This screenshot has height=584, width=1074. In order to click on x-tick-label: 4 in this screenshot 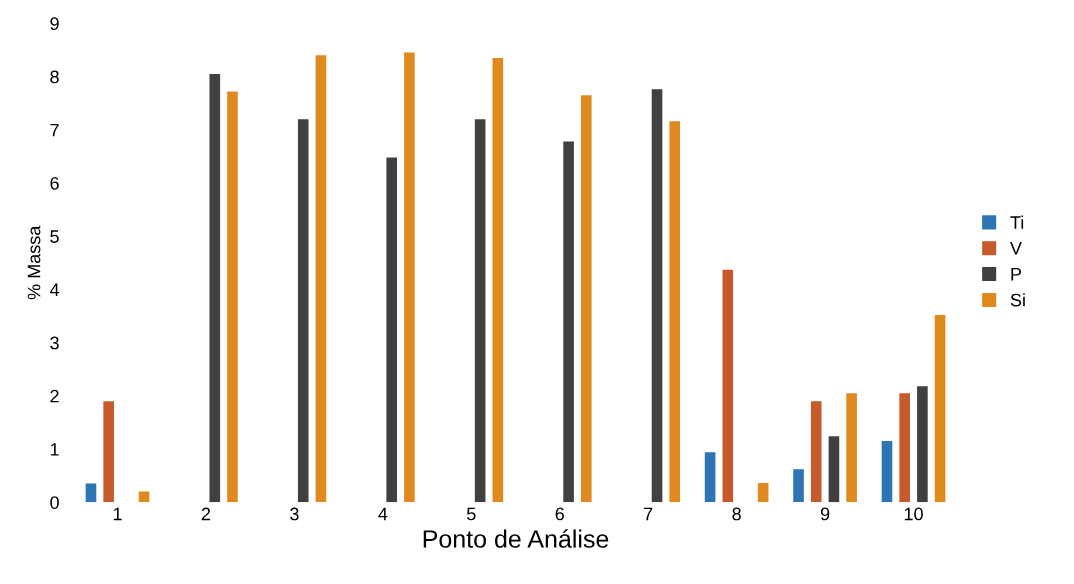, I will do `click(383, 514)`.